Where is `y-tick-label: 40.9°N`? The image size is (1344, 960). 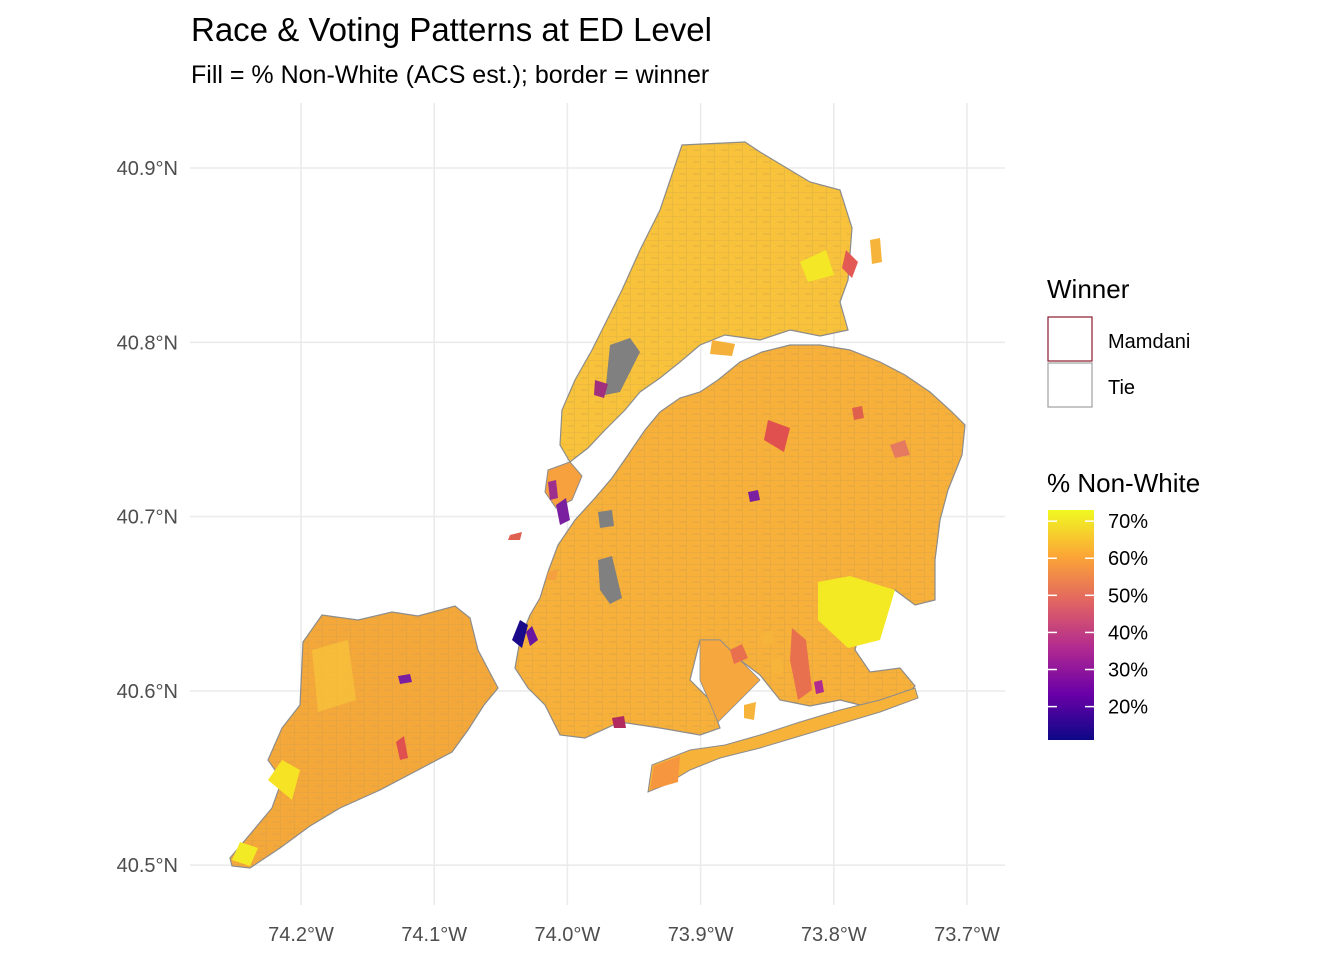 y-tick-label: 40.9°N is located at coordinates (147, 169).